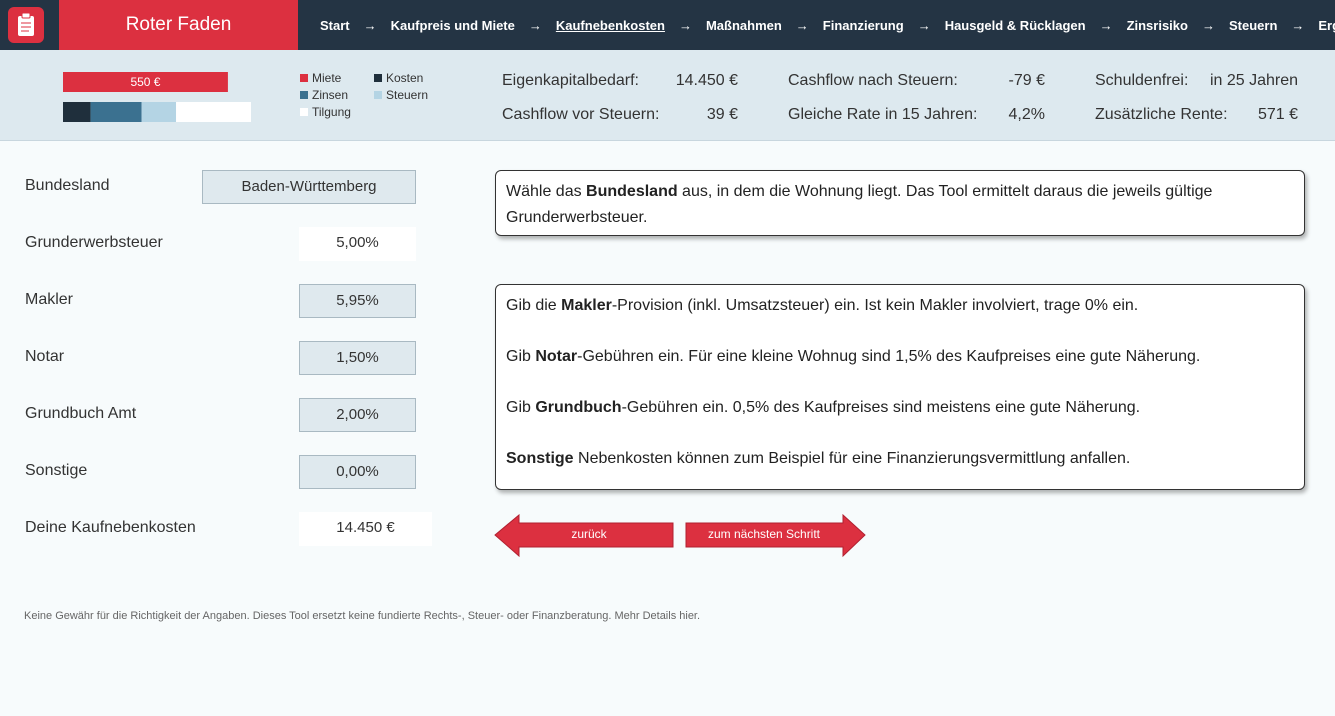 The width and height of the screenshot is (1335, 716). What do you see at coordinates (534, 305) in the screenshot?
I see `info-text: Gib die` at bounding box center [534, 305].